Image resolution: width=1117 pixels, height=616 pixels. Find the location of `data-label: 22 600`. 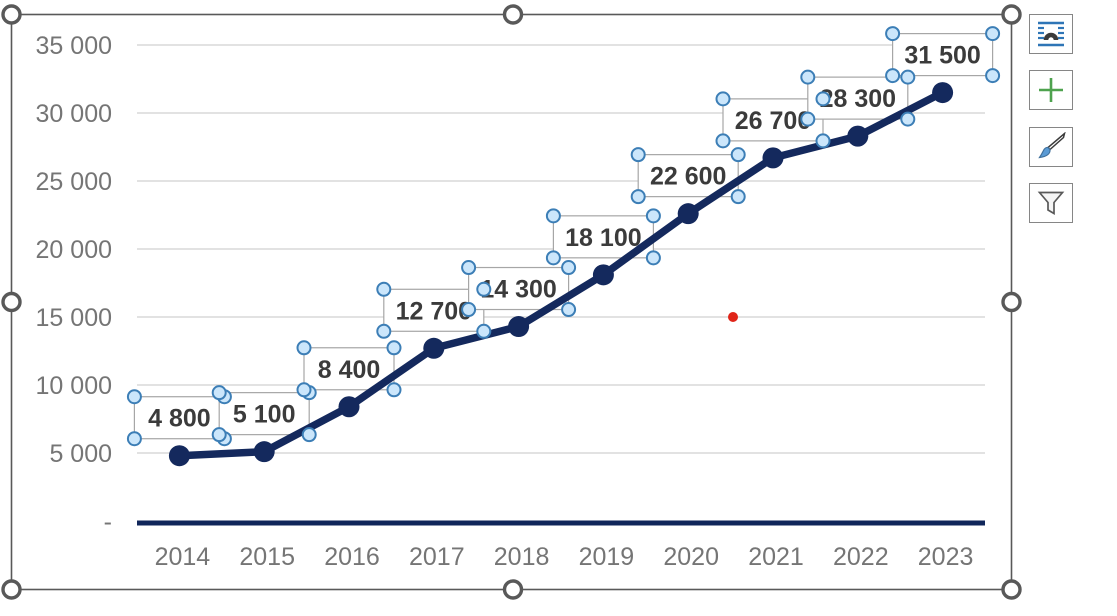

data-label: 22 600 is located at coordinates (688, 177).